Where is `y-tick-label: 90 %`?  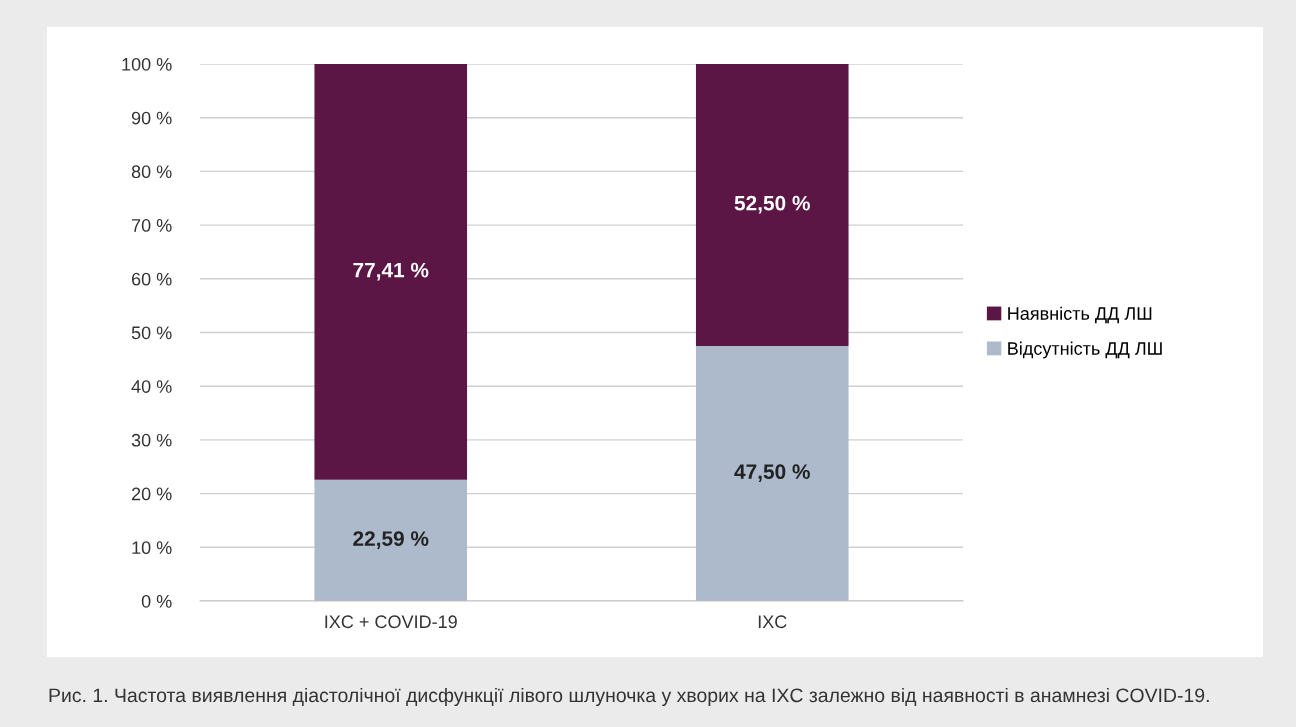 y-tick-label: 90 % is located at coordinates (151, 118).